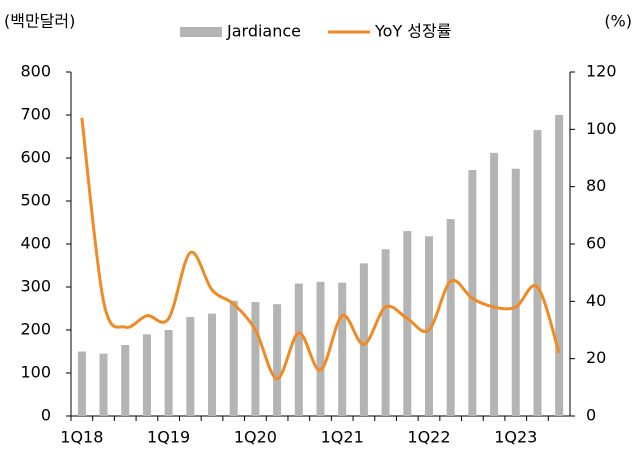 This screenshot has height=450, width=636. What do you see at coordinates (515, 437) in the screenshot?
I see `x-tick-label: 1Q23` at bounding box center [515, 437].